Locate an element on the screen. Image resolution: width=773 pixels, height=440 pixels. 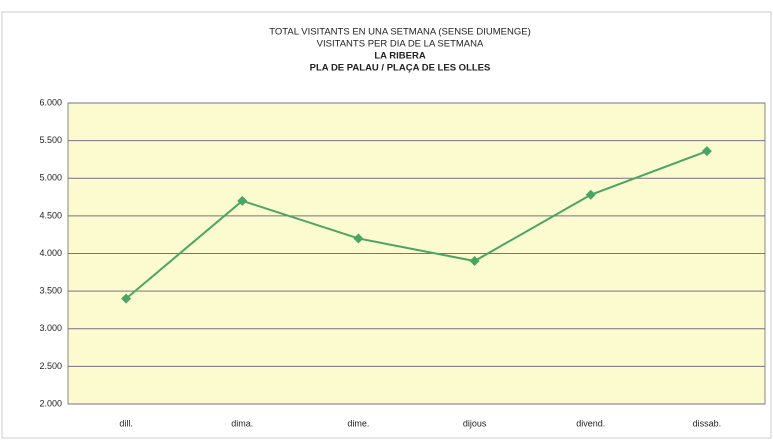
chart-title: VISITANTS PER DIA DE LA SETMANA is located at coordinates (400, 44).